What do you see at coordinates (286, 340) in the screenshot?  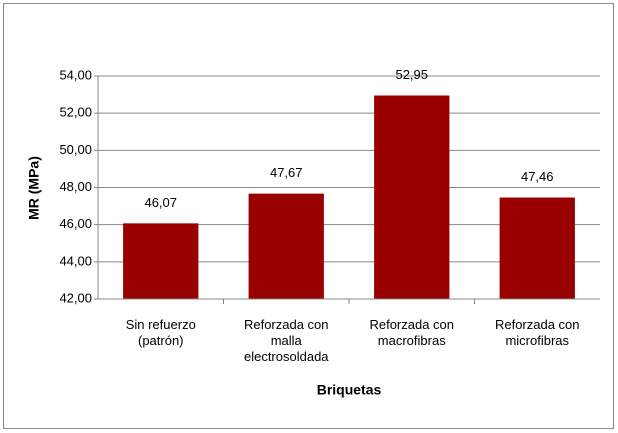 I see `x-tick-label: Reforzada con malla electrosoldada` at bounding box center [286, 340].